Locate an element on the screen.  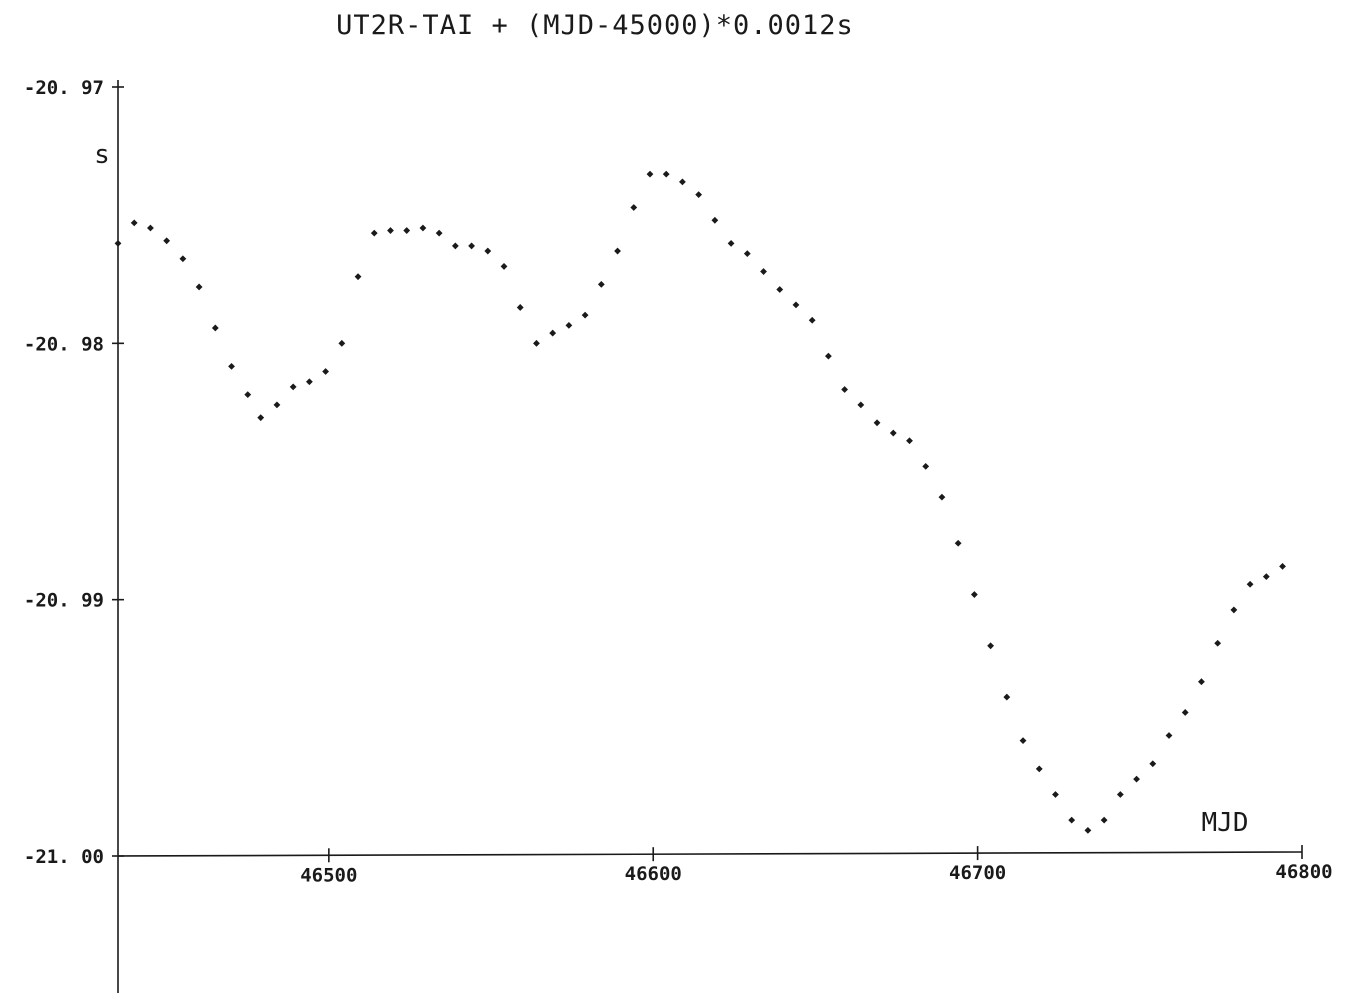
y-tick-label: -21. 00 is located at coordinates (64, 857).